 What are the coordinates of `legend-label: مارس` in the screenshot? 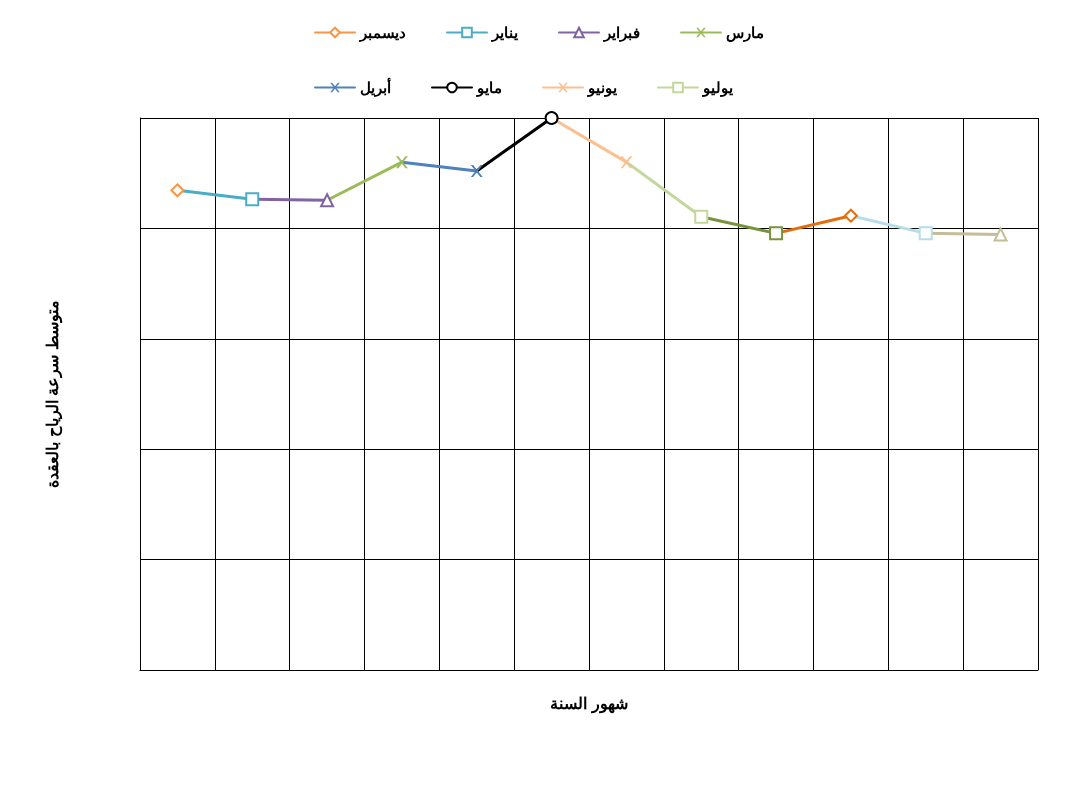 It's located at (745, 33).